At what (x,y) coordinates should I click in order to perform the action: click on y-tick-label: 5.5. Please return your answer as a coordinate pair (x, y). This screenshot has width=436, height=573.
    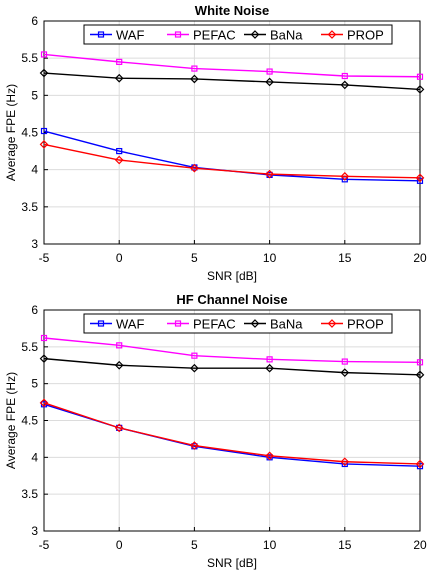
    Looking at the image, I should click on (29, 58).